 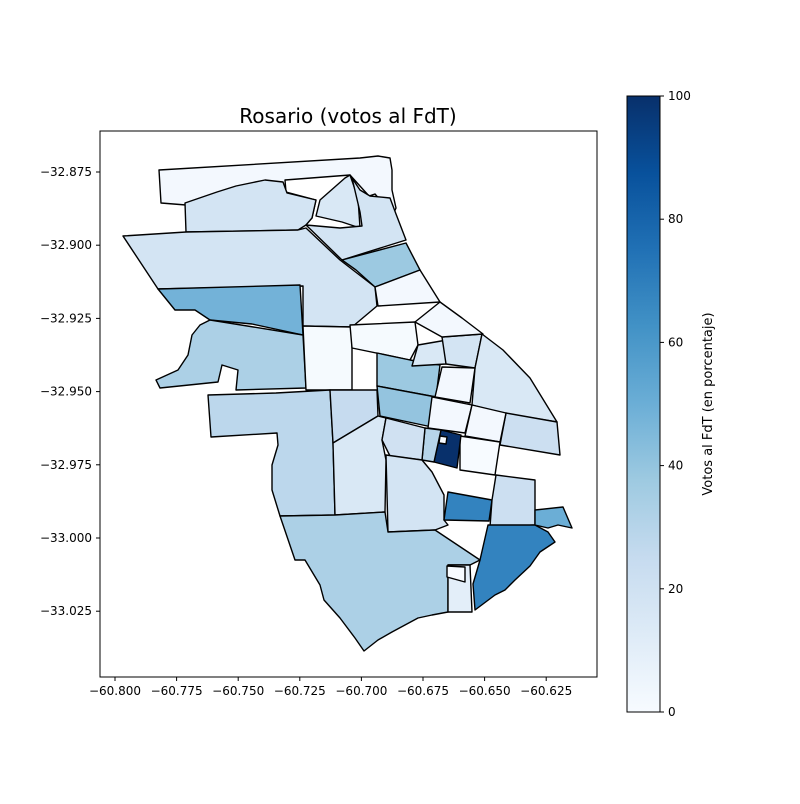 I want to click on y-tick-label: −32.900, so click(x=66, y=245).